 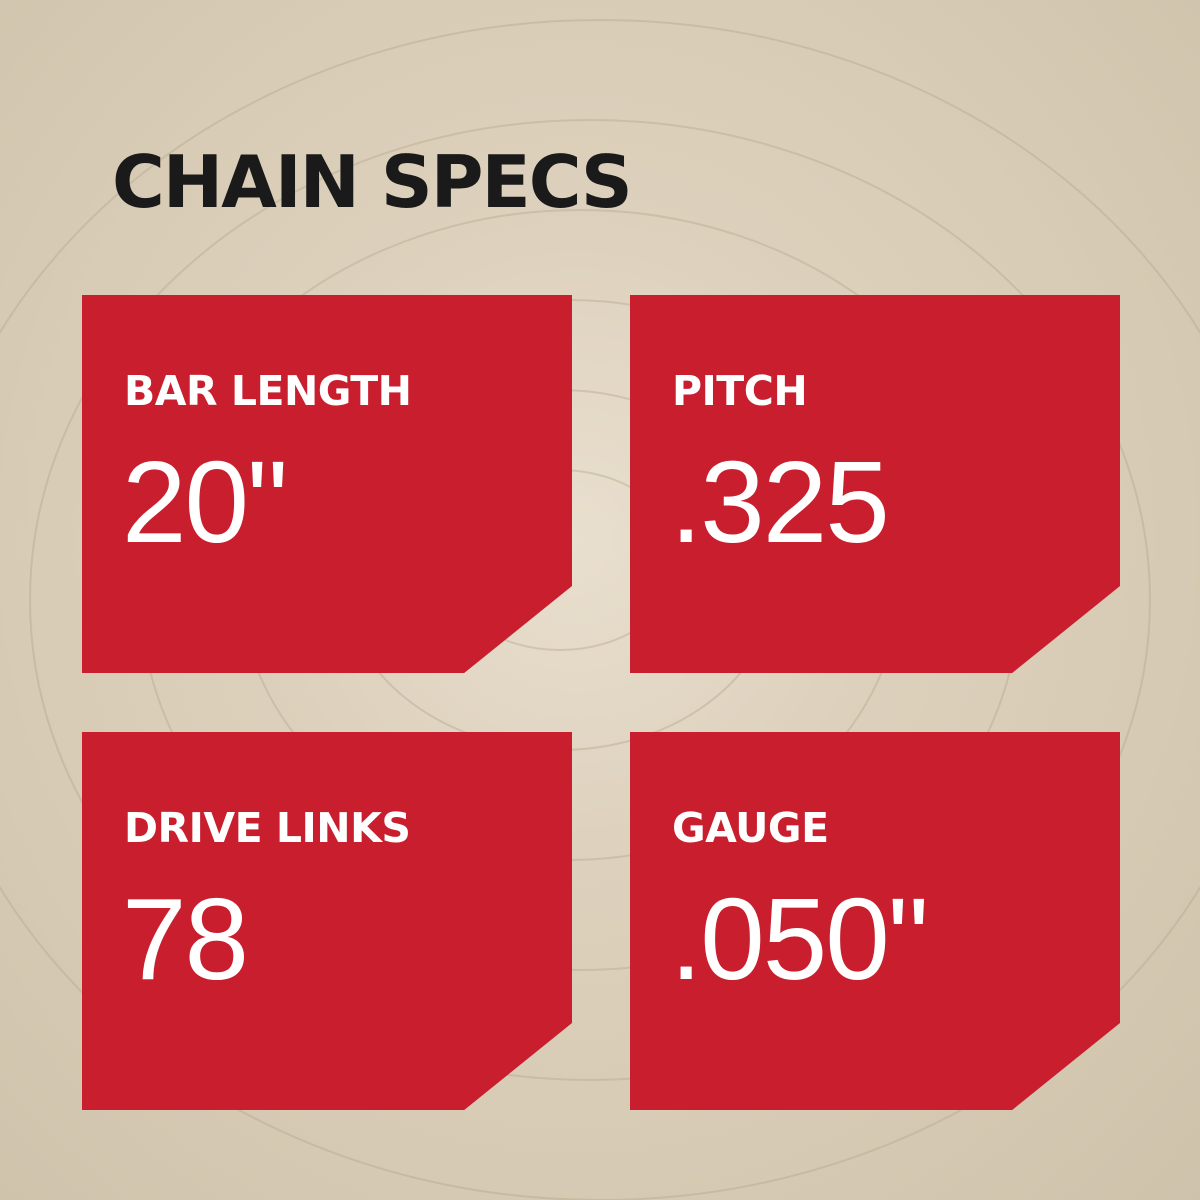 What do you see at coordinates (750, 828) in the screenshot?
I see `spec-label: GAUGE` at bounding box center [750, 828].